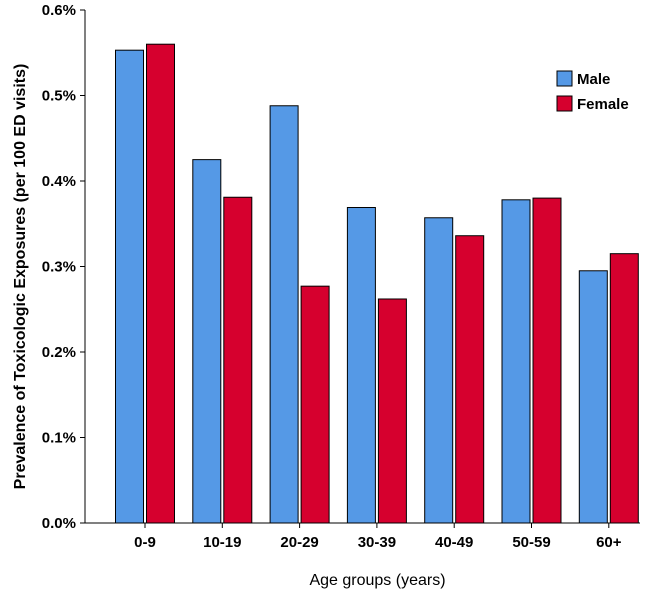 This screenshot has height=593, width=665. Describe the element at coordinates (222, 542) in the screenshot. I see `x-tick-label: 10-19` at that location.